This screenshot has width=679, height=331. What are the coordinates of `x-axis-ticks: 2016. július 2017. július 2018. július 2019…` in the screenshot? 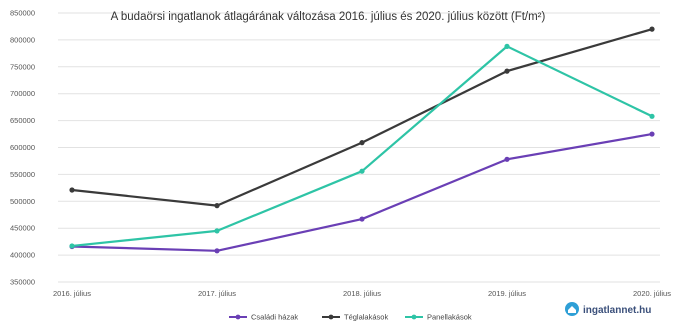 It's located at (362, 293).